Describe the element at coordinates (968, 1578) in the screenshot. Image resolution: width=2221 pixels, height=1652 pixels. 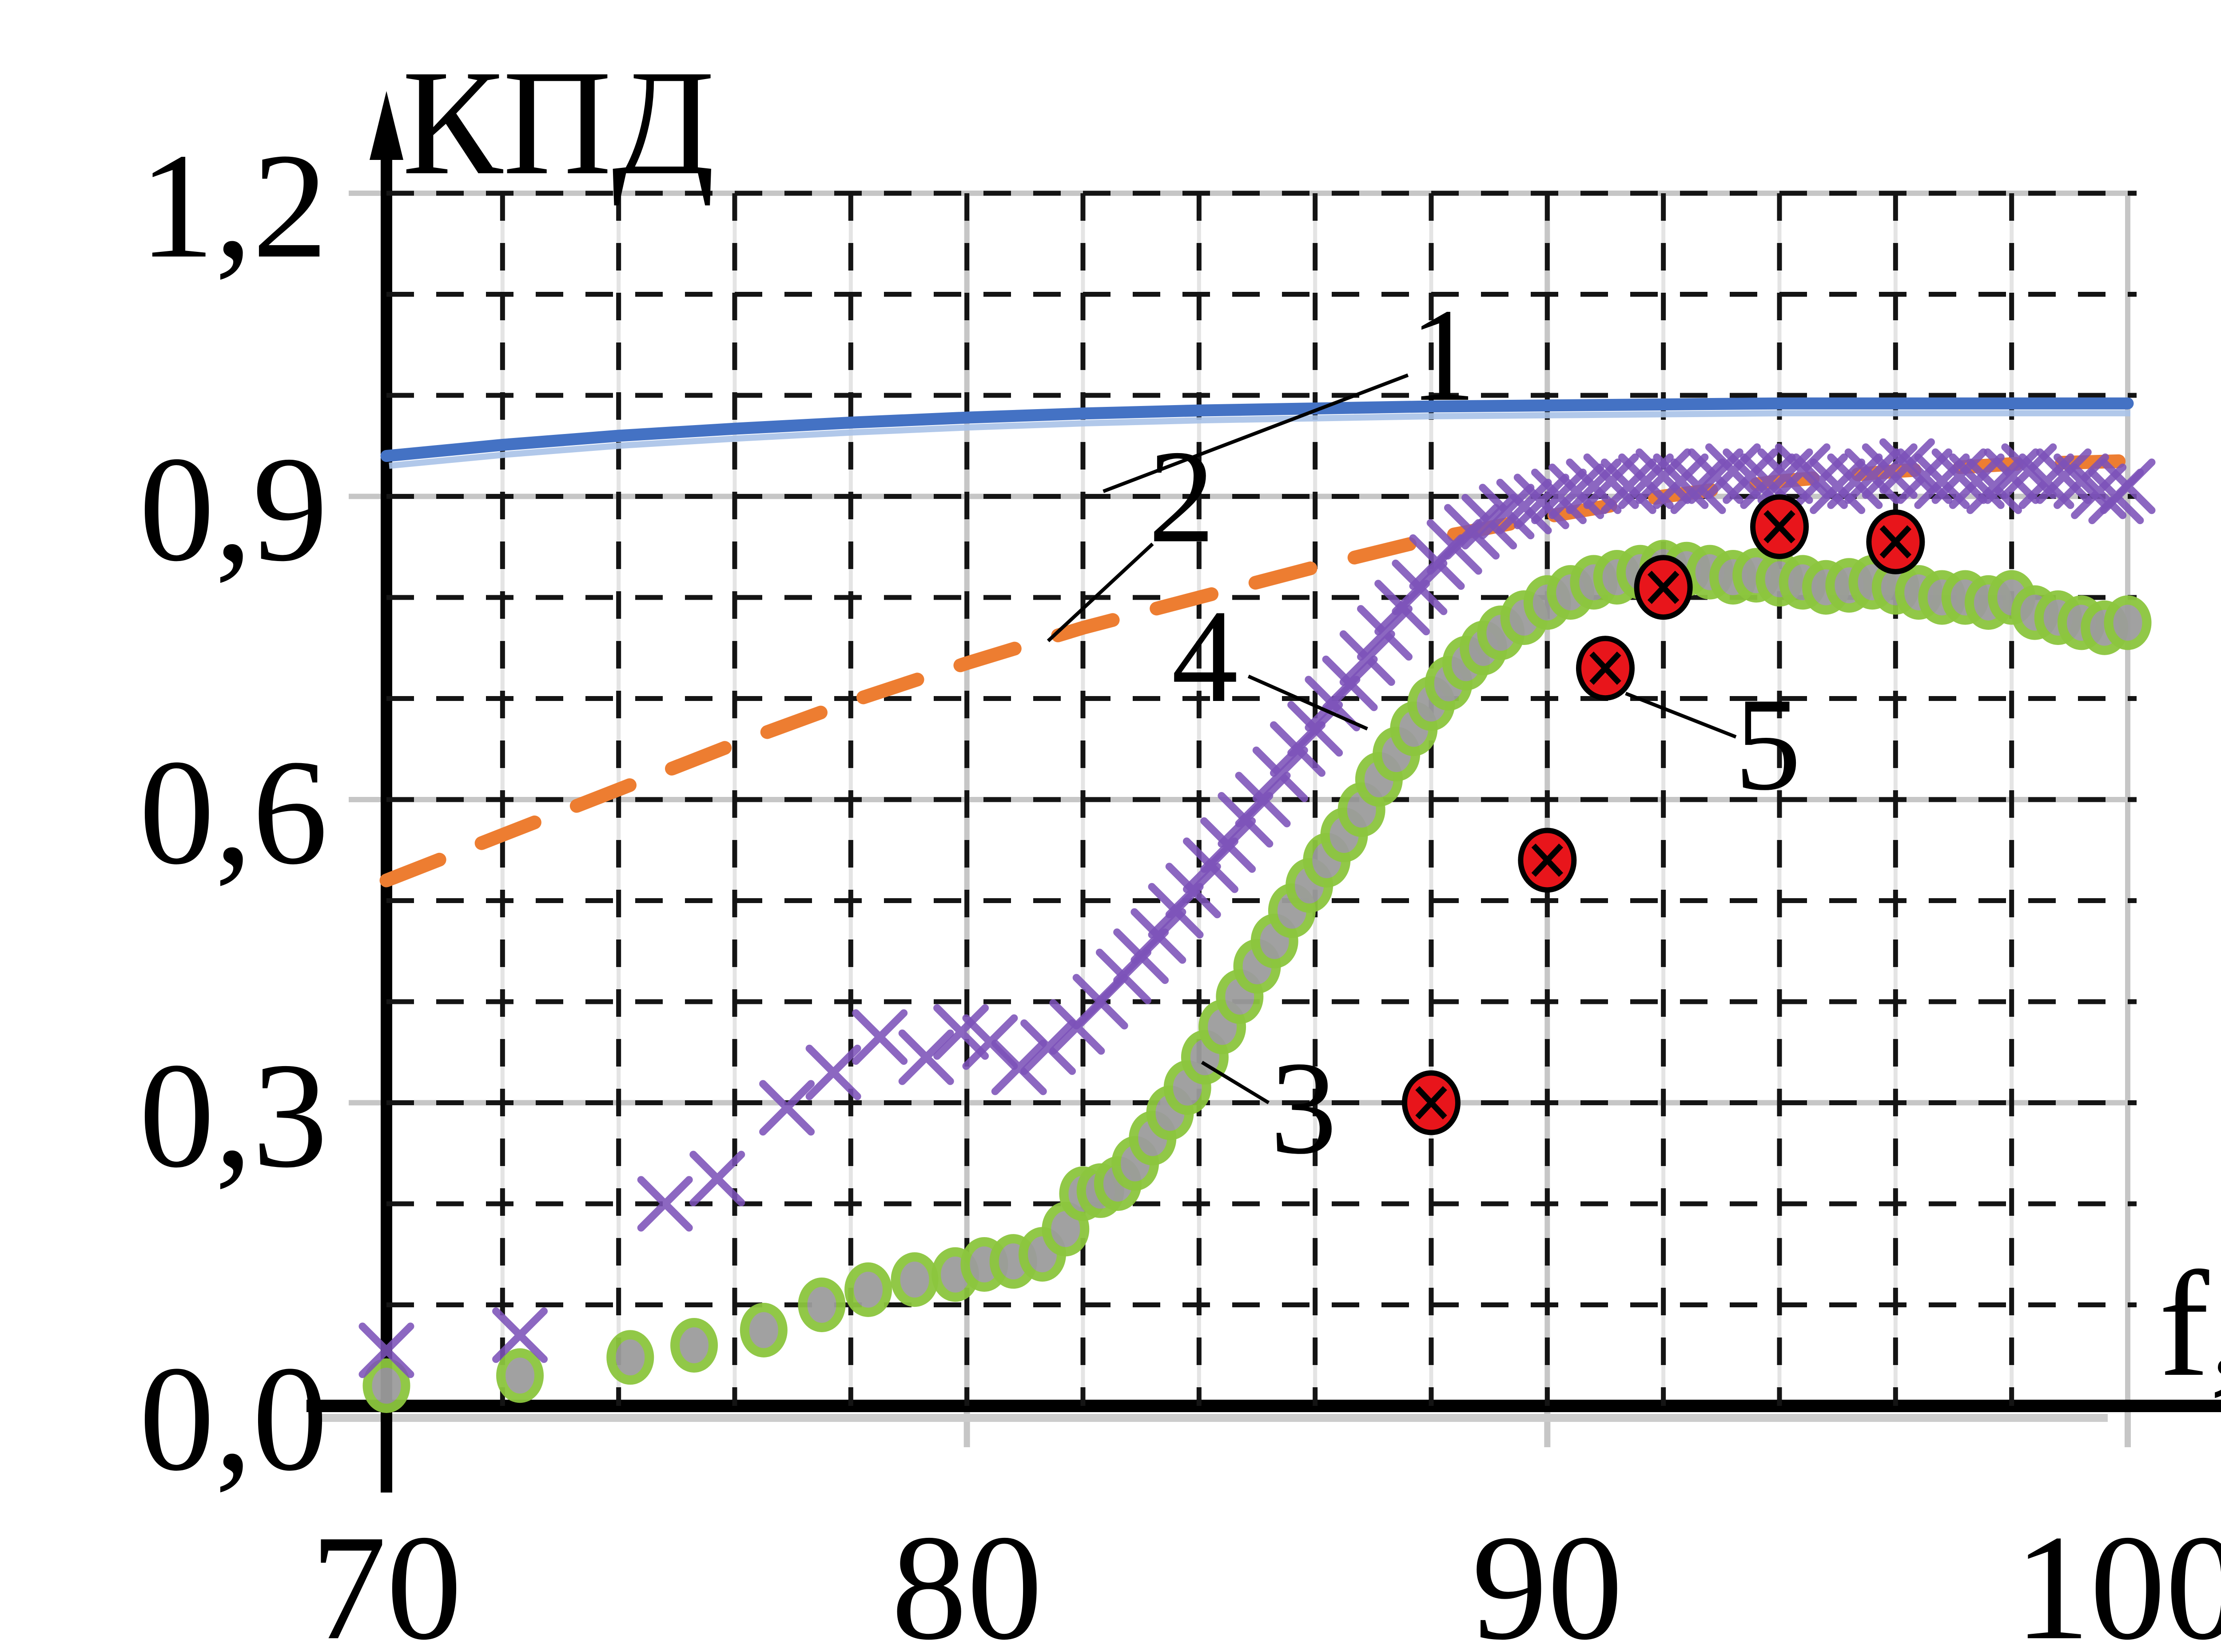
I see `x-tick-label: 80` at that location.